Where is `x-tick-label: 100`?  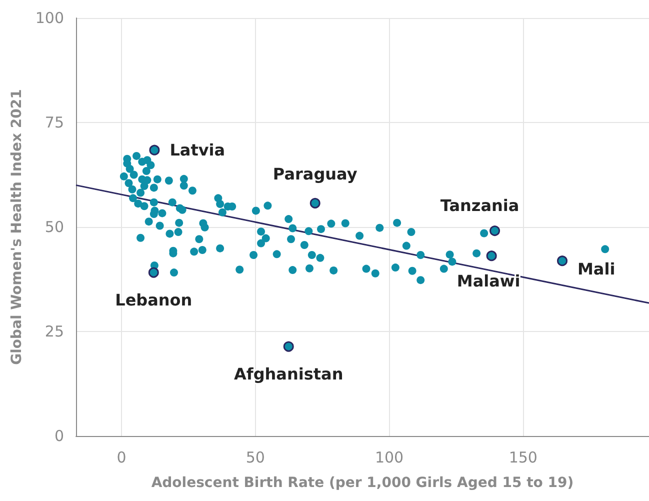 x-tick-label: 100 is located at coordinates (389, 457).